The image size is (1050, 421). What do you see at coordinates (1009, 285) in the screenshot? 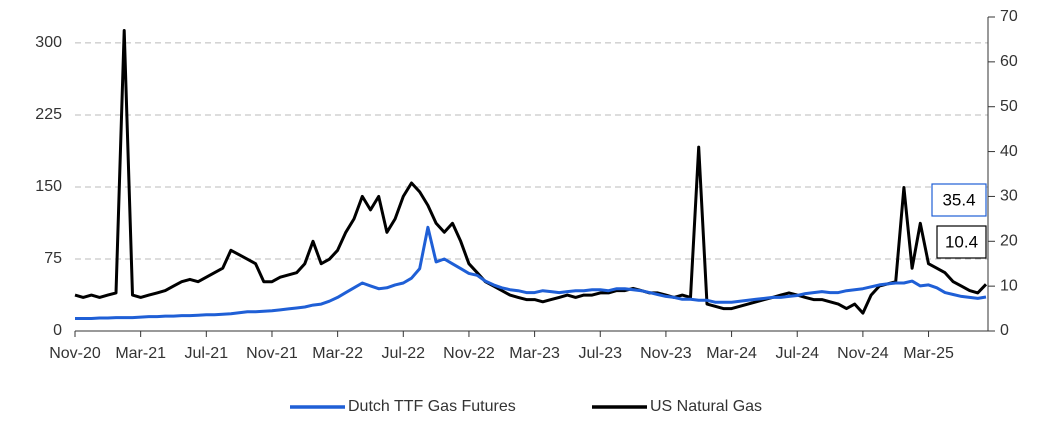
I see `y2-tick-label: 10` at bounding box center [1009, 285].